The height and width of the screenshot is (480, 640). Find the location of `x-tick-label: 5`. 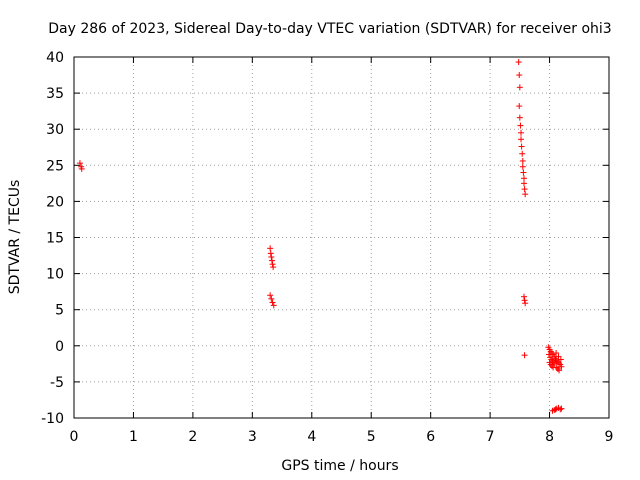

x-tick-label: 5 is located at coordinates (371, 437).